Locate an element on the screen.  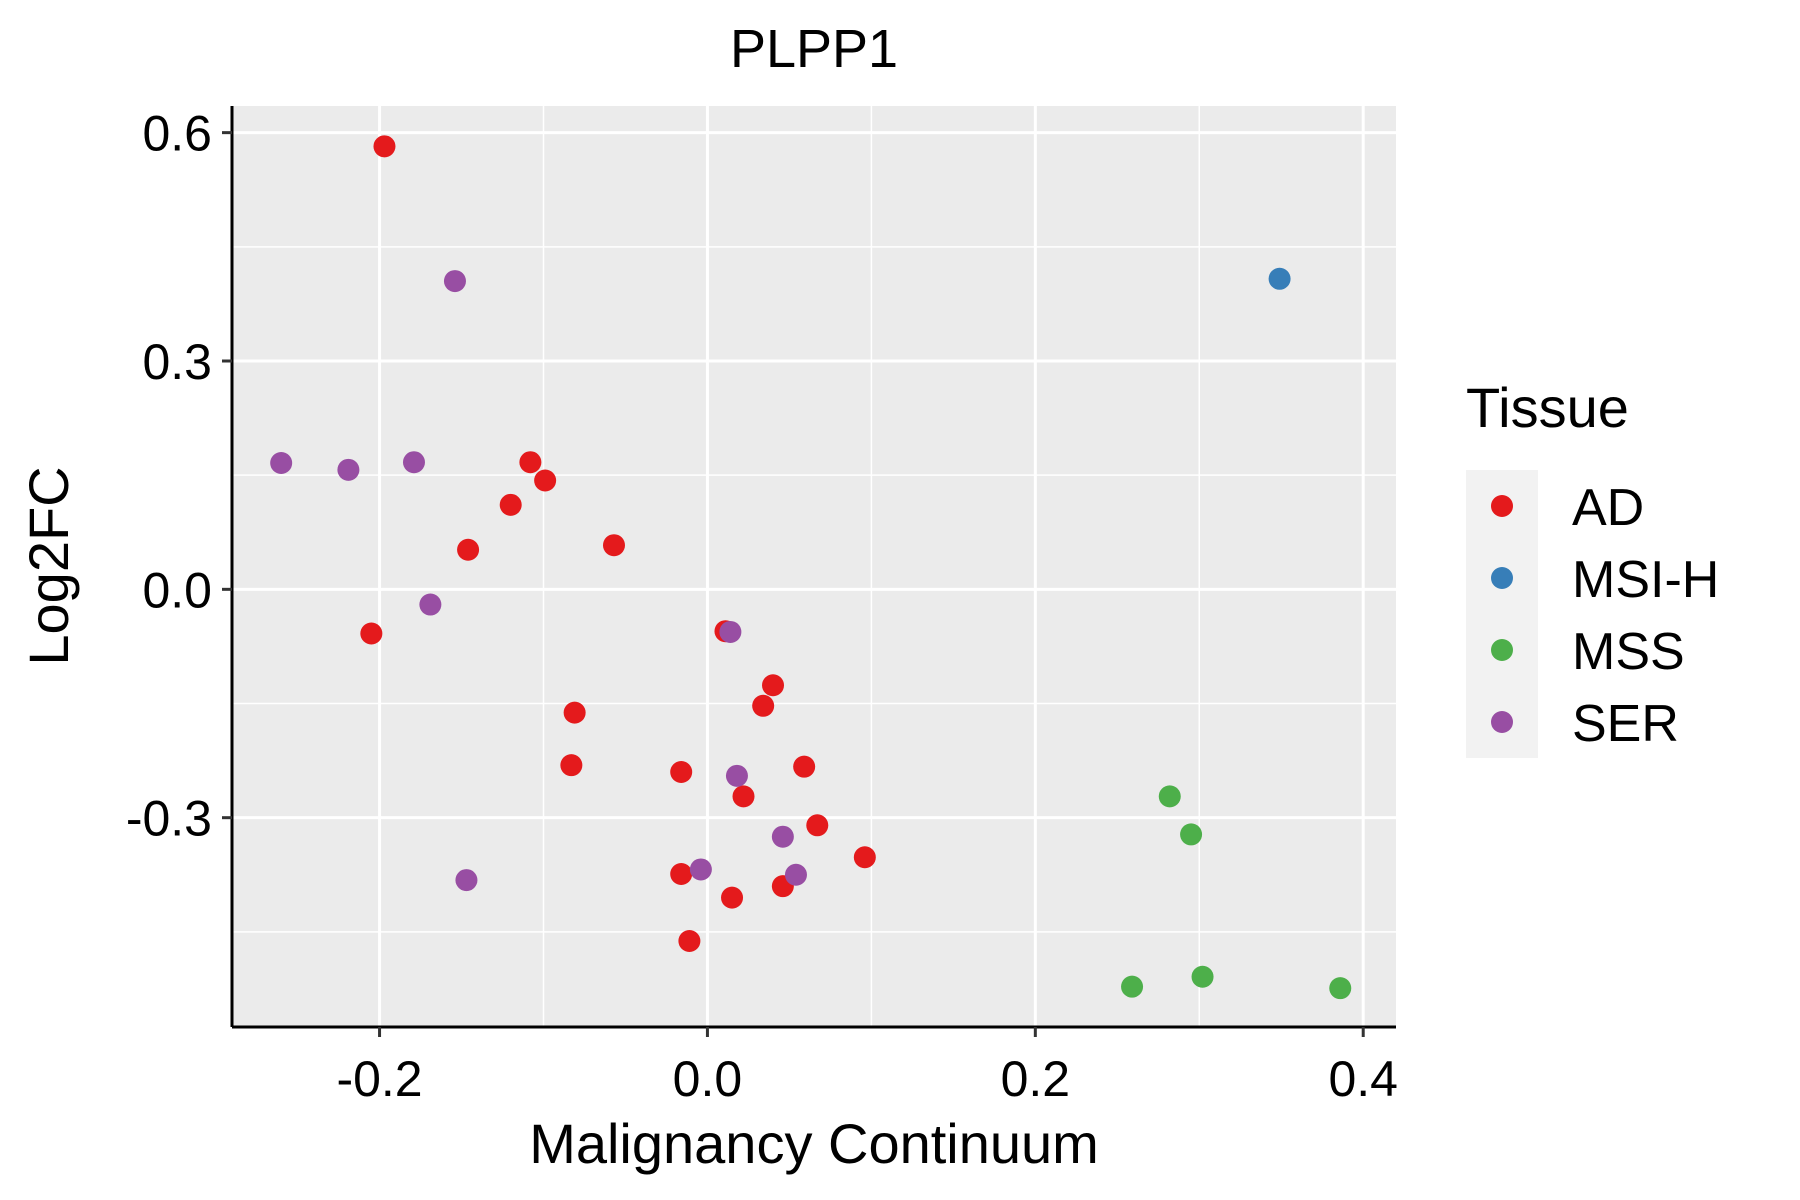
legend-key-ad is located at coordinates (1502, 506).